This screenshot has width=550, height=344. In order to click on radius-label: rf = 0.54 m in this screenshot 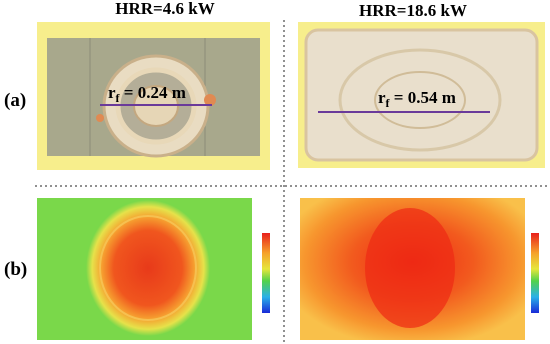, I will do `click(417, 99)`.